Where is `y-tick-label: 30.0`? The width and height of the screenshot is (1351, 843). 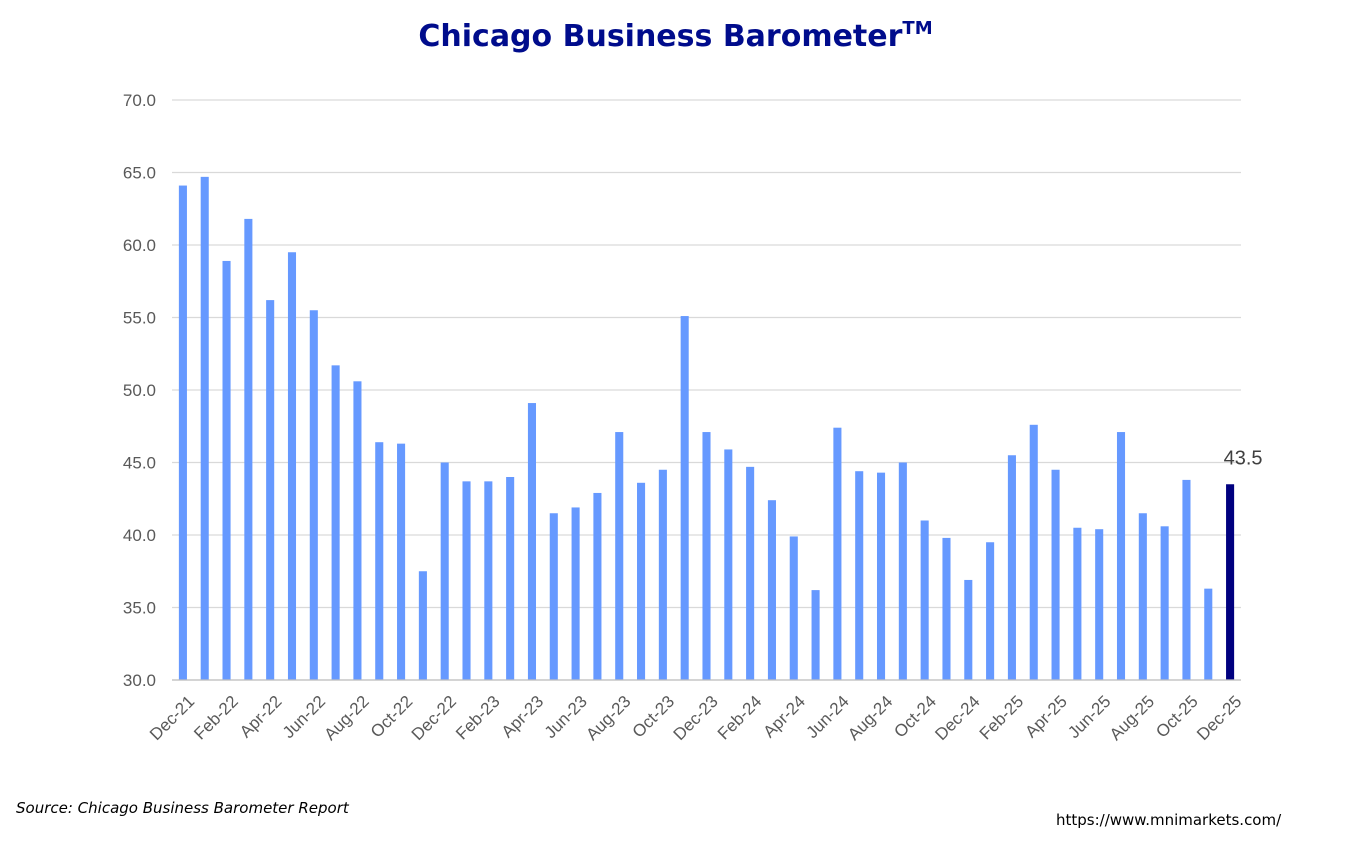
y-tick-label: 30.0 is located at coordinates (139, 680).